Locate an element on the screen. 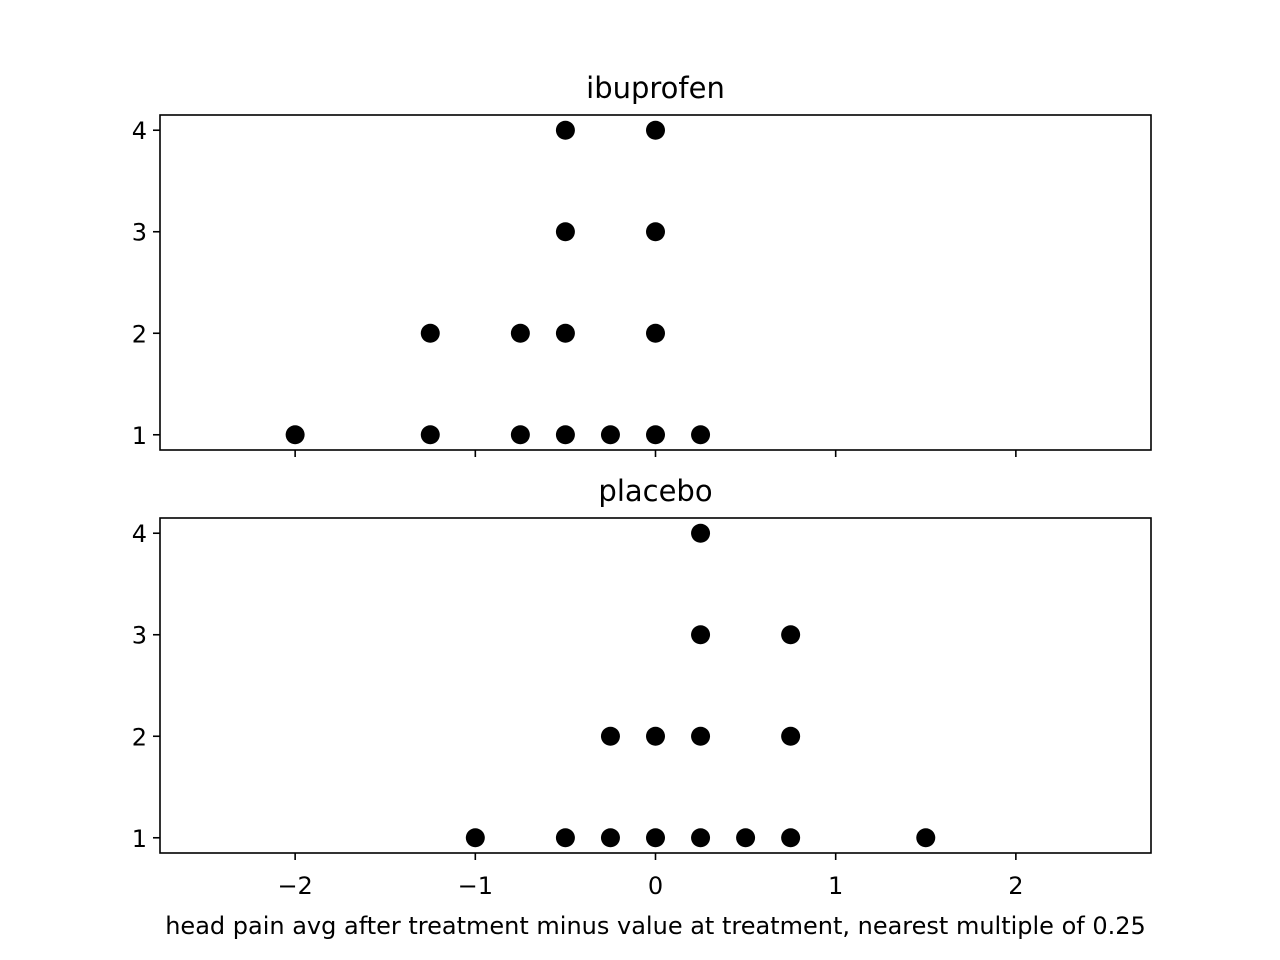 The height and width of the screenshot is (960, 1280). y-axis-placebo: 1 2 3 4 is located at coordinates (146, 686).